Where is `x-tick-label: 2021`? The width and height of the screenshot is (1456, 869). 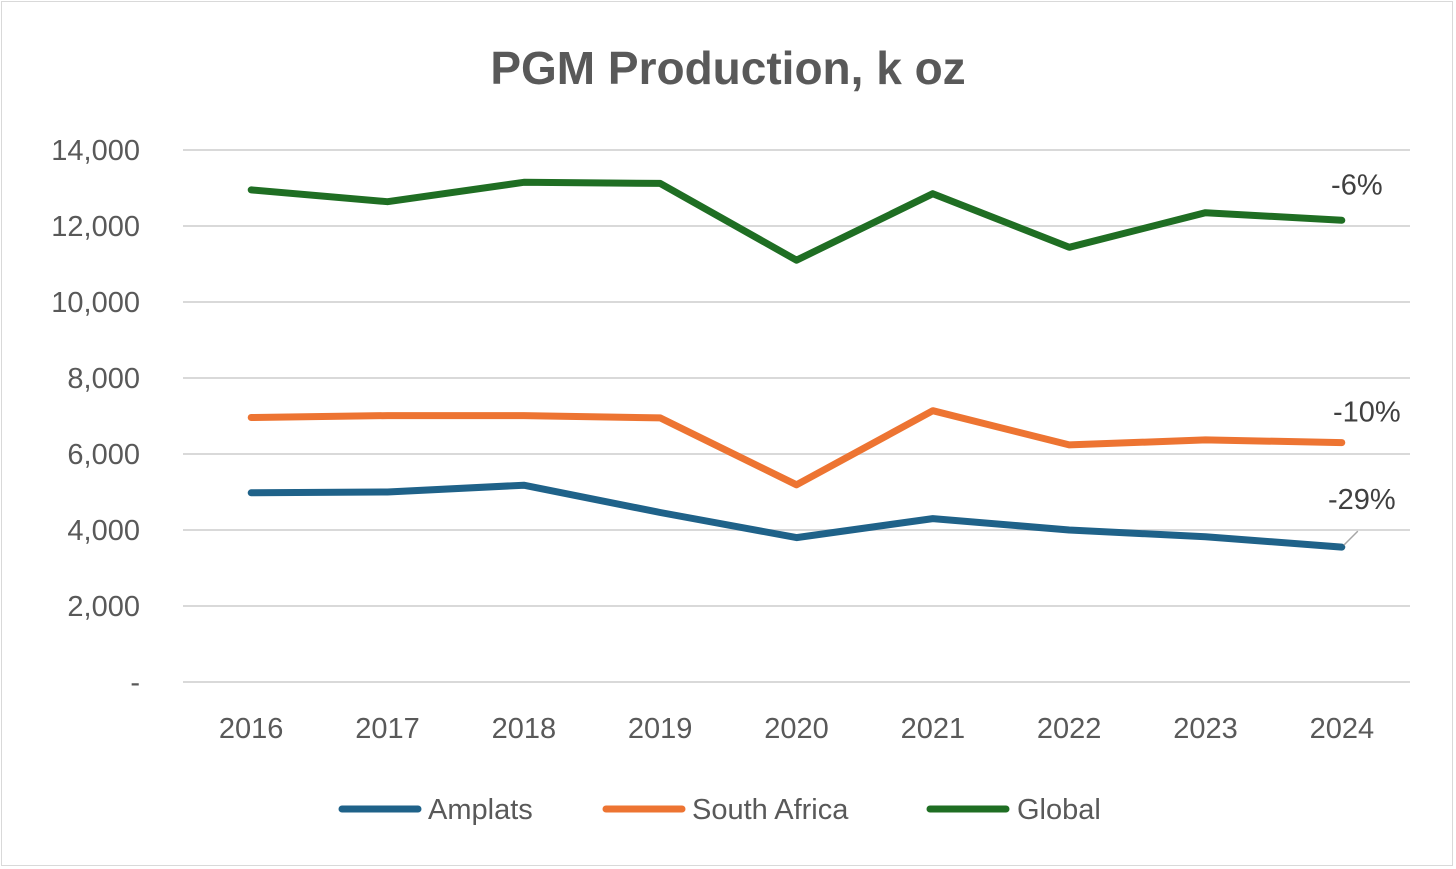 x-tick-label: 2021 is located at coordinates (933, 729).